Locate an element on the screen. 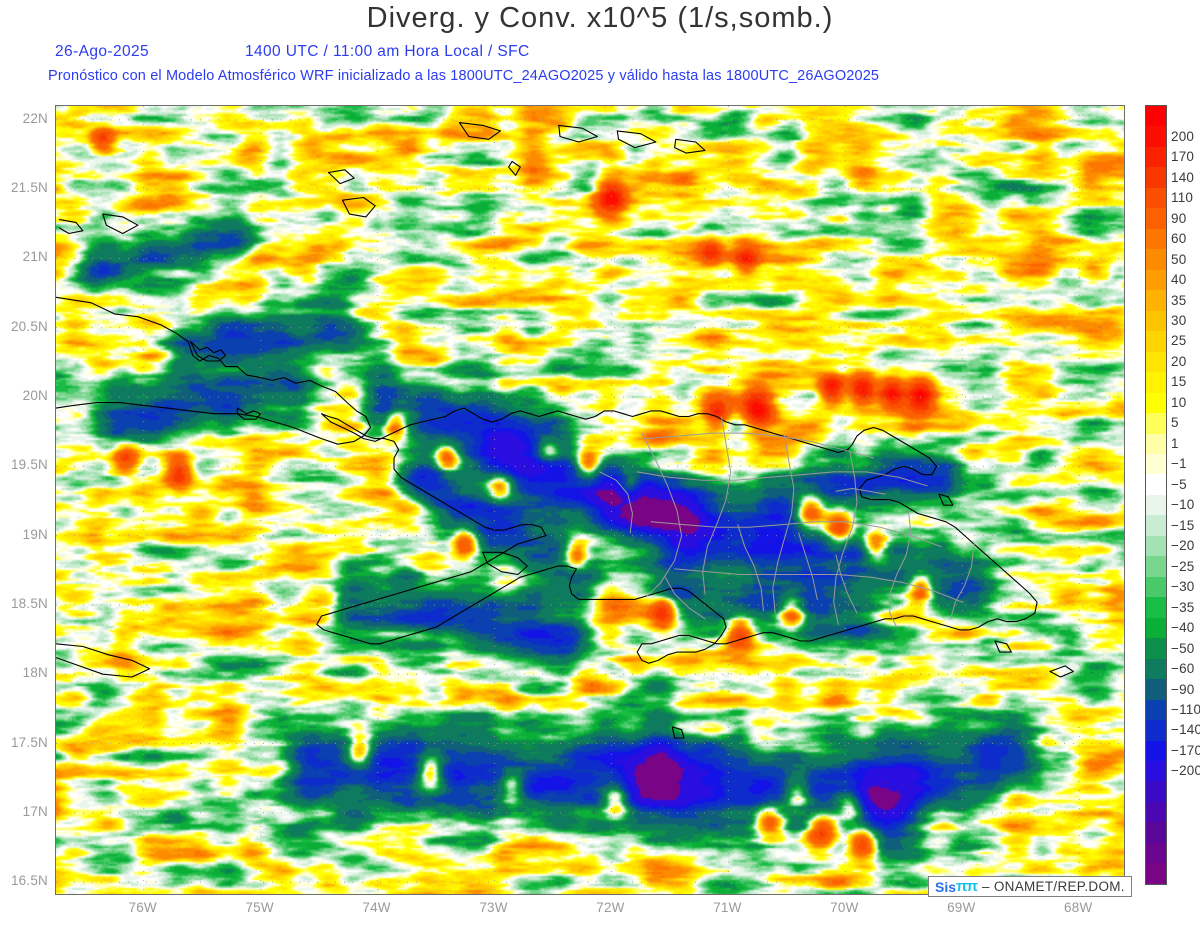 The image size is (1200, 927). colorbar-tick-label: −15 is located at coordinates (1183, 525).